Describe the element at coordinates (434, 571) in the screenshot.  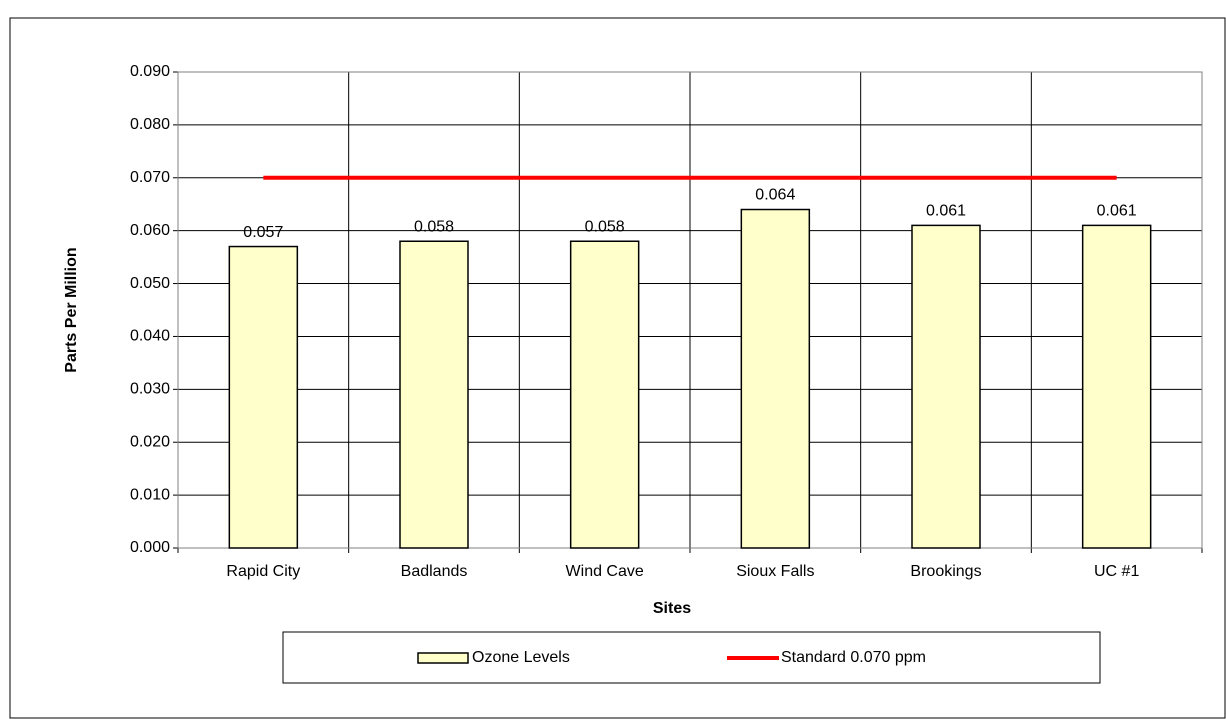
I see `x-tick-label: Badlands` at that location.